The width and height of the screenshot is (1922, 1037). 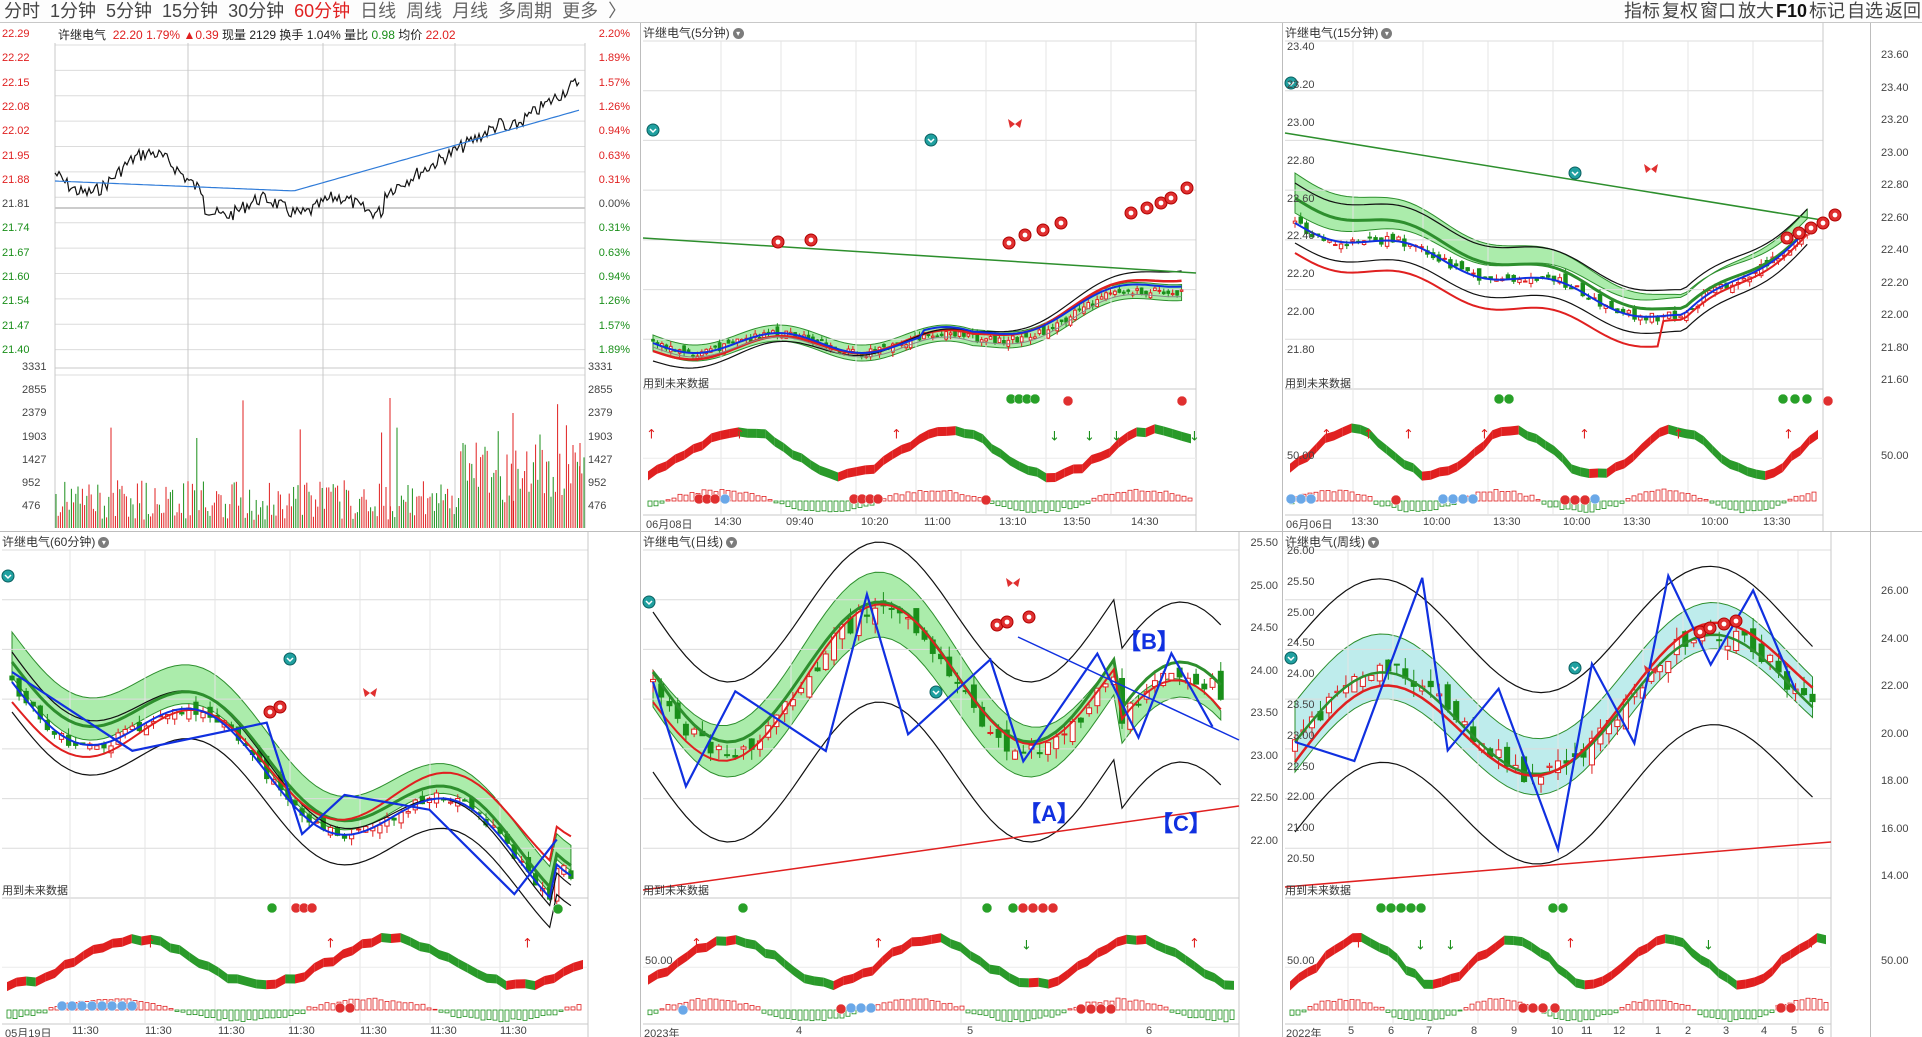 I want to click on tab-daily: 日线, so click(x=378, y=11).